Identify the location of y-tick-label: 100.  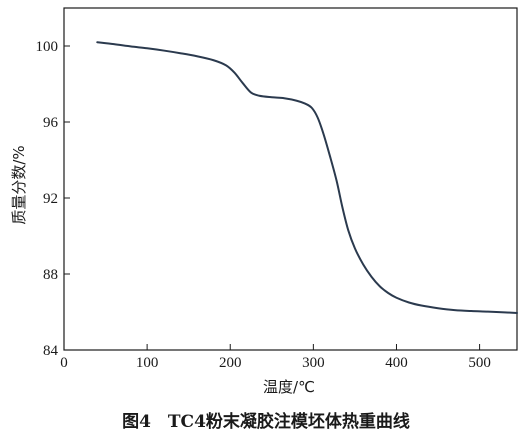
(47, 47).